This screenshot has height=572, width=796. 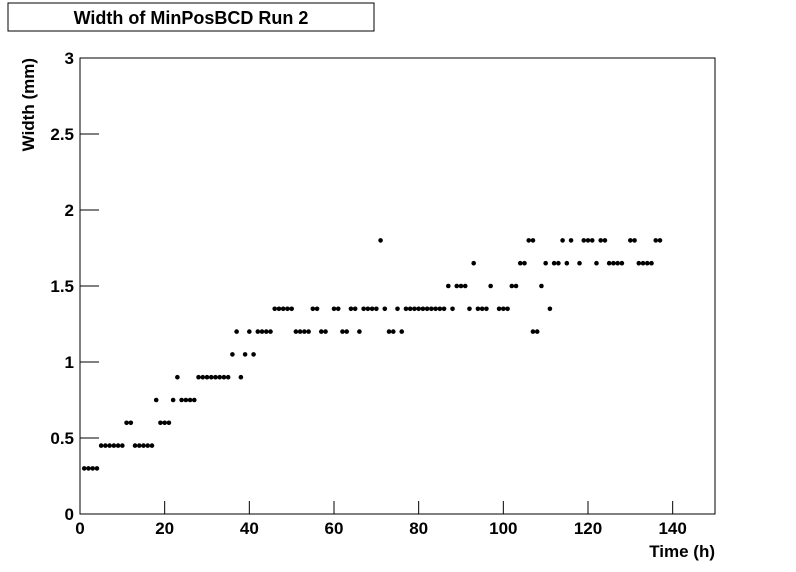 I want to click on chart-title: Width of MinPosBCD Run 2, so click(x=191, y=18).